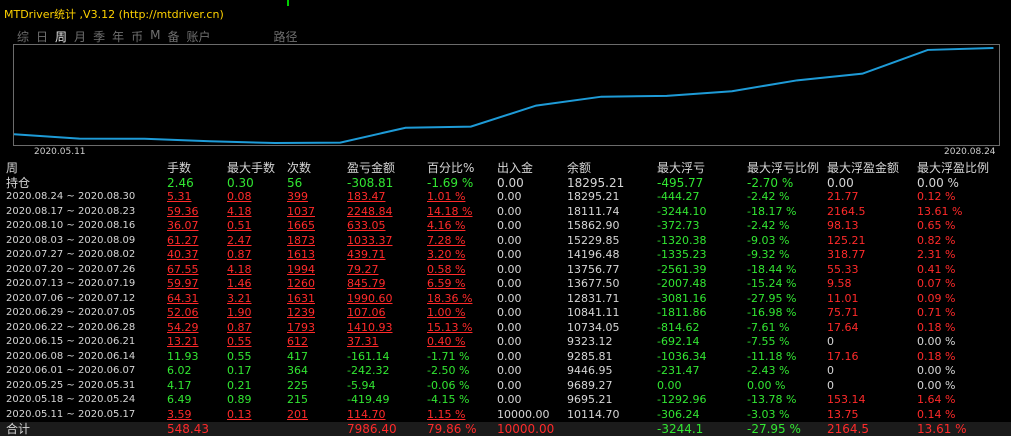  What do you see at coordinates (183, 240) in the screenshot?
I see `cell-lots: 61.27` at bounding box center [183, 240].